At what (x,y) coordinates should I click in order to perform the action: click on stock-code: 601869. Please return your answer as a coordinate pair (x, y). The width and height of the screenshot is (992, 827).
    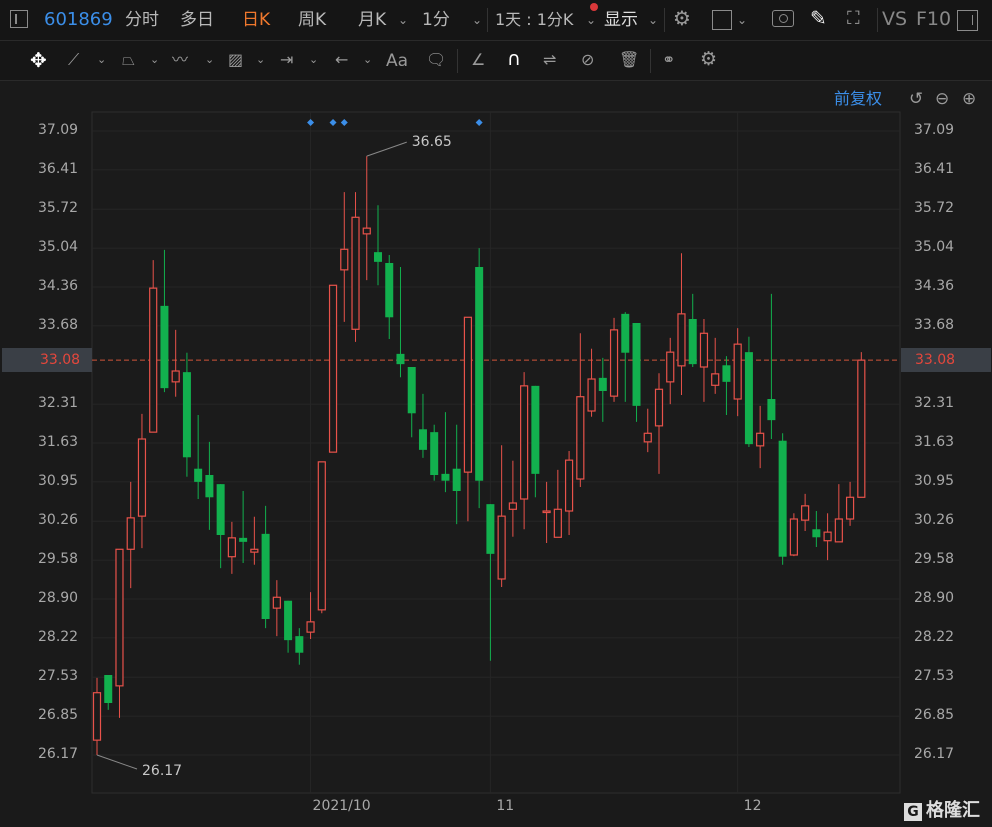
    Looking at the image, I should click on (78, 19).